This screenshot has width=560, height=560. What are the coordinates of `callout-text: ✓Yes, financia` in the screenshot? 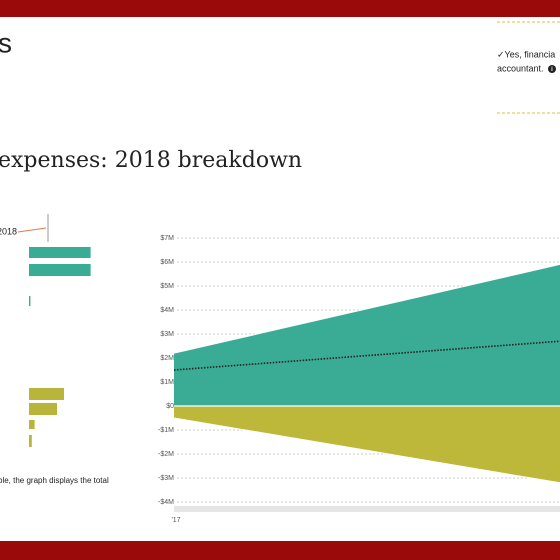 It's located at (526, 54).